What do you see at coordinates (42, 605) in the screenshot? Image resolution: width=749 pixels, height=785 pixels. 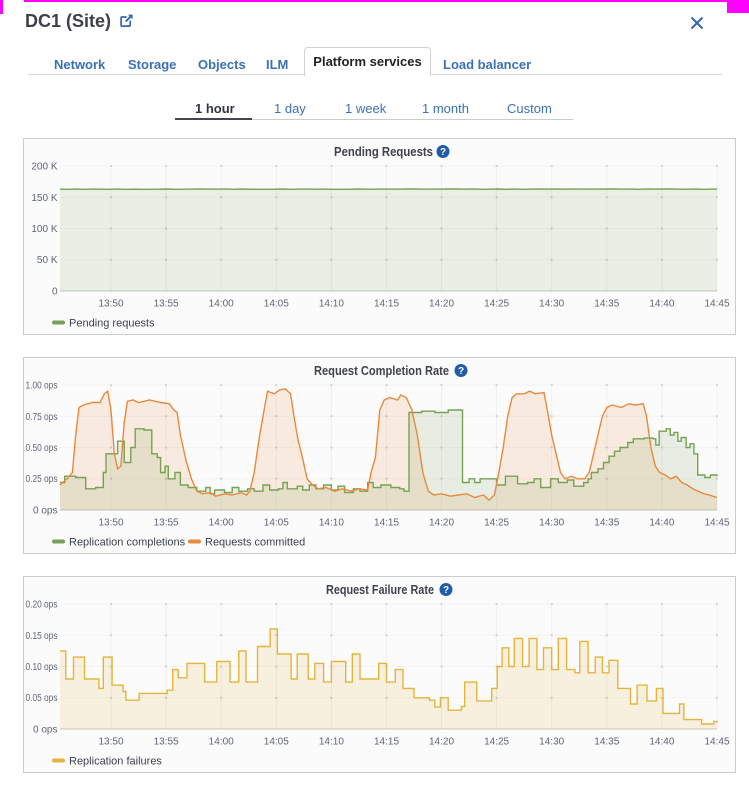 I see `svg-text: 0.20 ops` at bounding box center [42, 605].